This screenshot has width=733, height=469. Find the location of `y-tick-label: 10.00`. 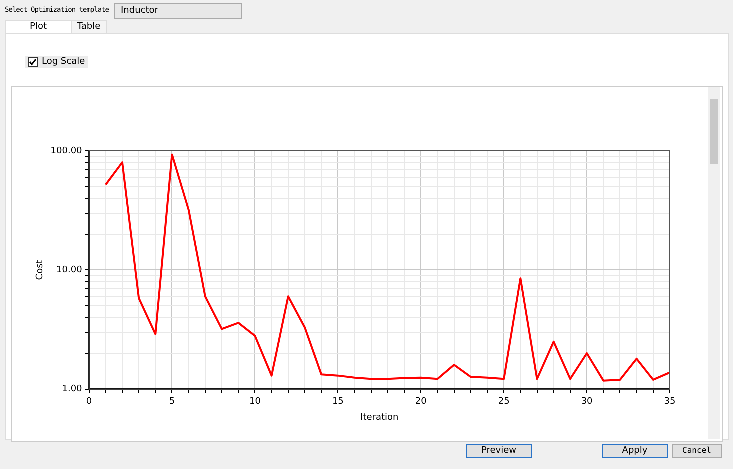

y-tick-label: 10.00 is located at coordinates (69, 271).